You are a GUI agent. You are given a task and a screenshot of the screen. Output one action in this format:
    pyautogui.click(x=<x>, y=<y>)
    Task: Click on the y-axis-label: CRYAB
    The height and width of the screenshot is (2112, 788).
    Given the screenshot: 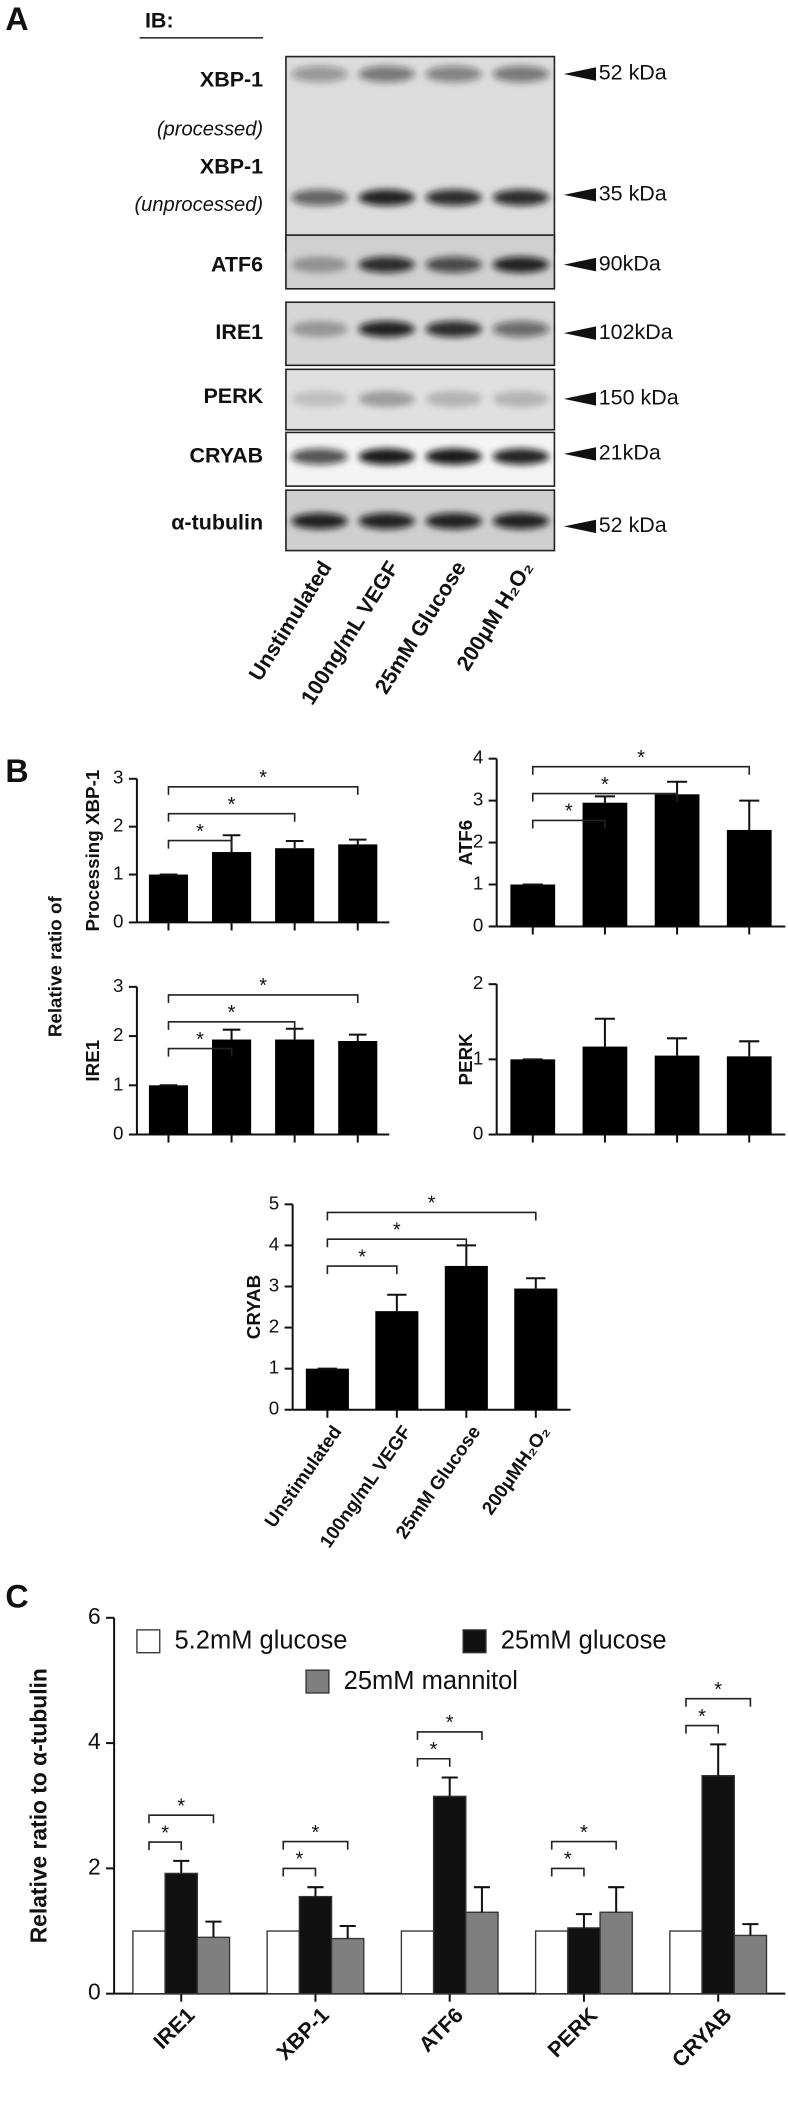 What is the action you would take?
    pyautogui.click(x=253, y=1307)
    